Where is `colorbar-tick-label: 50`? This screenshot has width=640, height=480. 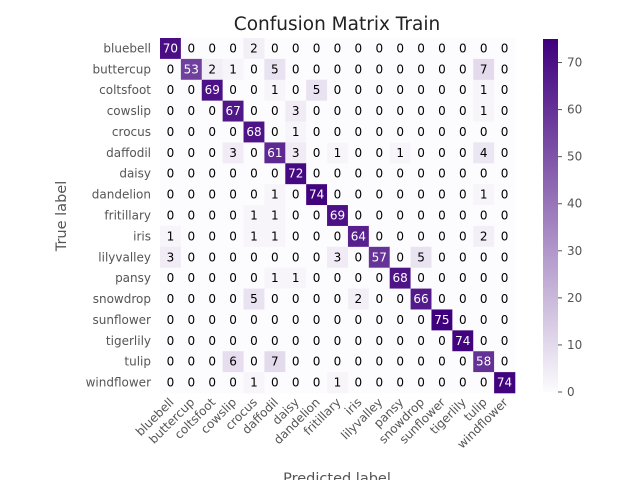
colorbar-tick-label: 50 is located at coordinates (574, 157).